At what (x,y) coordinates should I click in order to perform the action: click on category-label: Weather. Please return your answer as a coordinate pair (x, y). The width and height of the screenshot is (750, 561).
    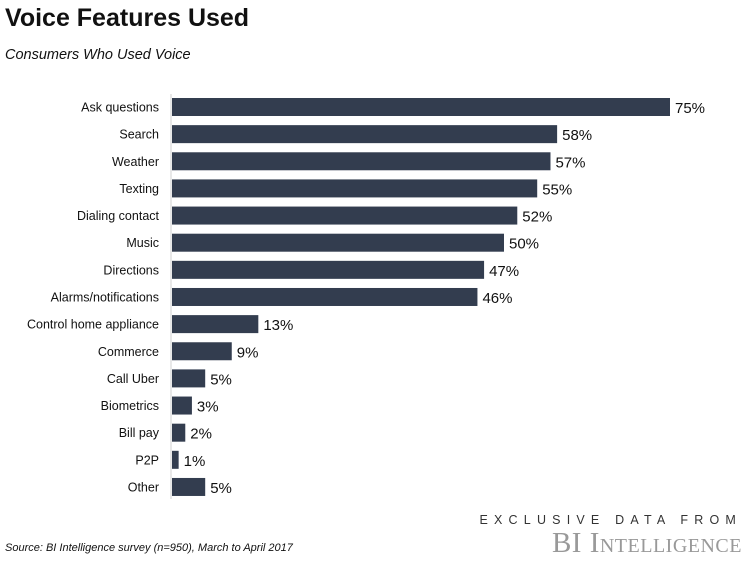
    Looking at the image, I should click on (135, 162).